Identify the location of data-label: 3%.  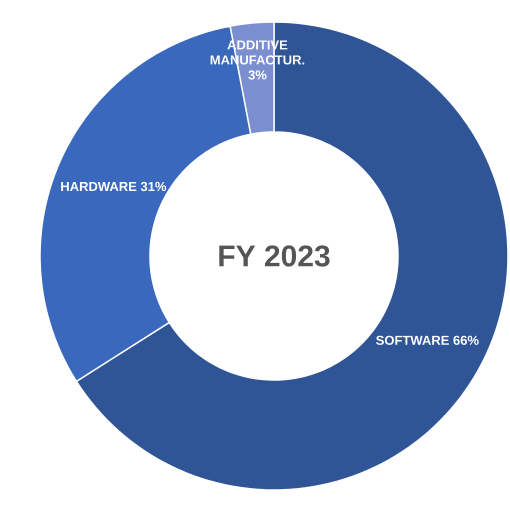
(257, 75).